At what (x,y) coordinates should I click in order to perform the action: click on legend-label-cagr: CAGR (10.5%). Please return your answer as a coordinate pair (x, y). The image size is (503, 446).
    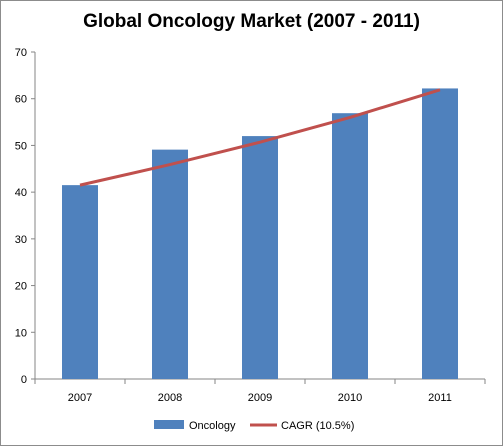
    Looking at the image, I should click on (317, 426).